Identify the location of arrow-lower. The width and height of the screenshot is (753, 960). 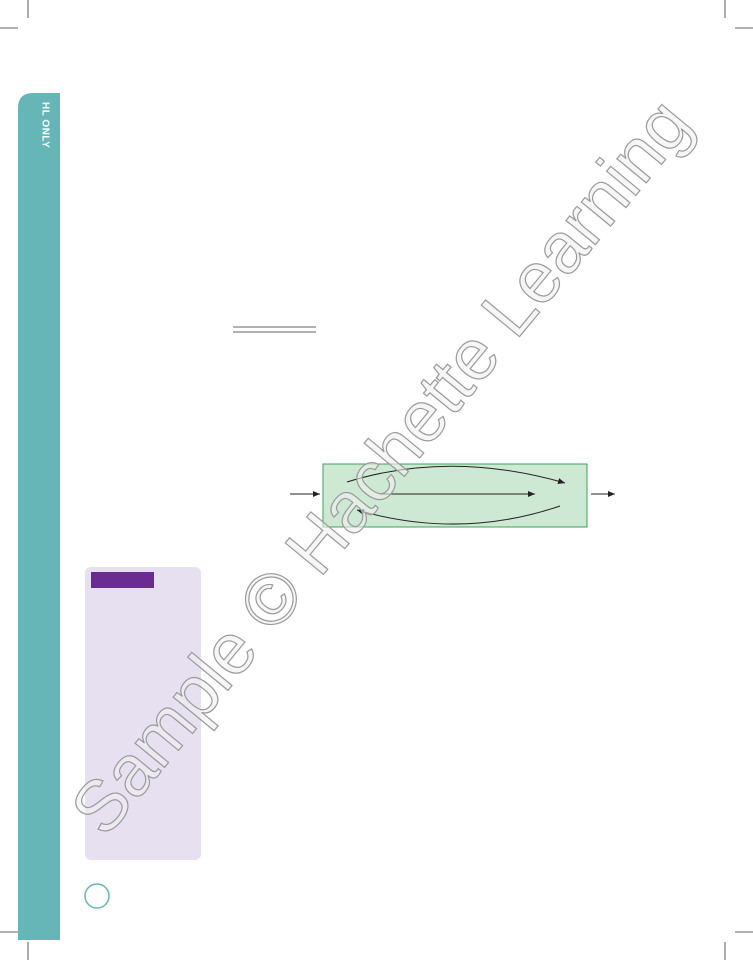
(458, 515).